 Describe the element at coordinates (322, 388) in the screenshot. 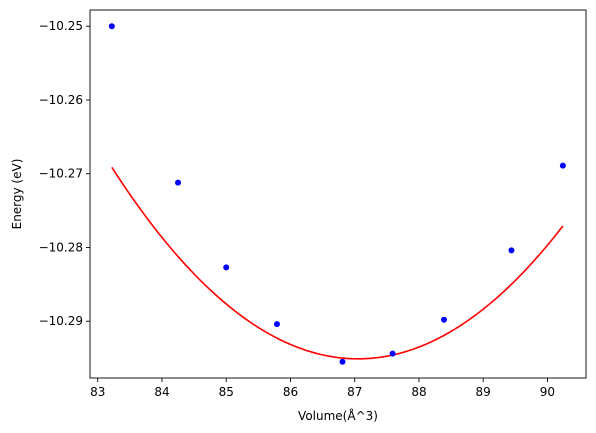

I see `x-axis-ticks: 83 84 85 86 87 88 89 90` at that location.